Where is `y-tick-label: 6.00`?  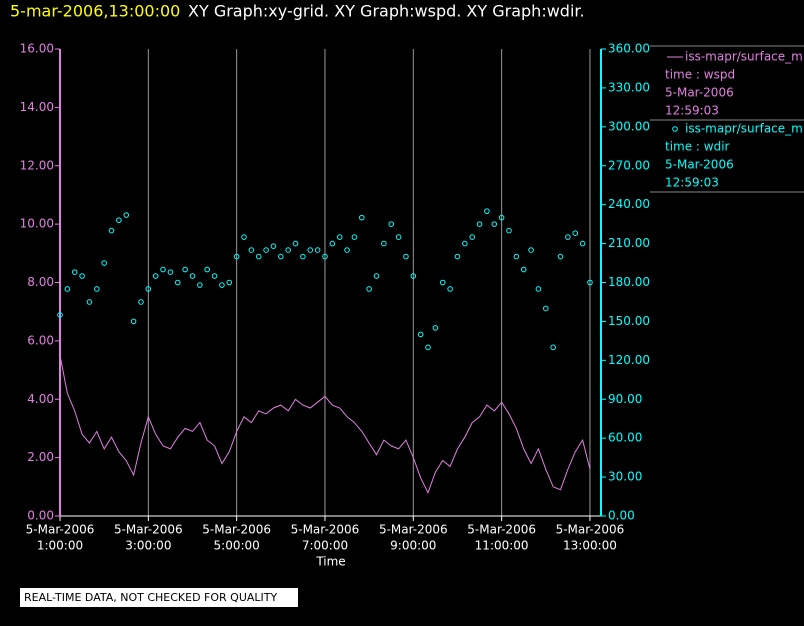
y-tick-label: 6.00 is located at coordinates (40, 340).